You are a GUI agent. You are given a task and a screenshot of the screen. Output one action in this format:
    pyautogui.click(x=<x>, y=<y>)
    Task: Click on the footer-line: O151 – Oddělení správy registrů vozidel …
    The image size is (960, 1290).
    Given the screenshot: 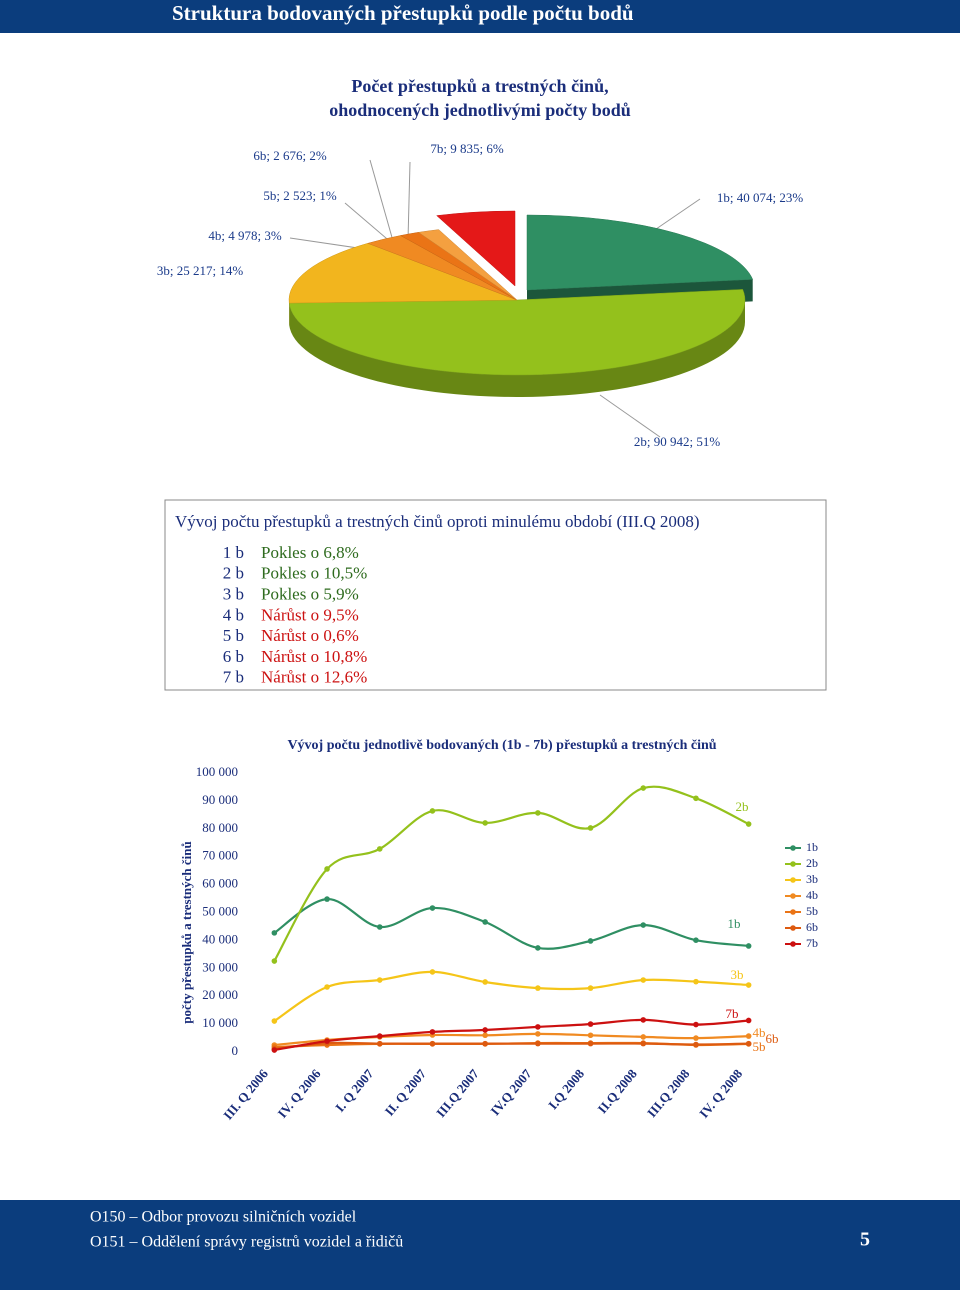 What is the action you would take?
    pyautogui.click(x=246, y=1242)
    